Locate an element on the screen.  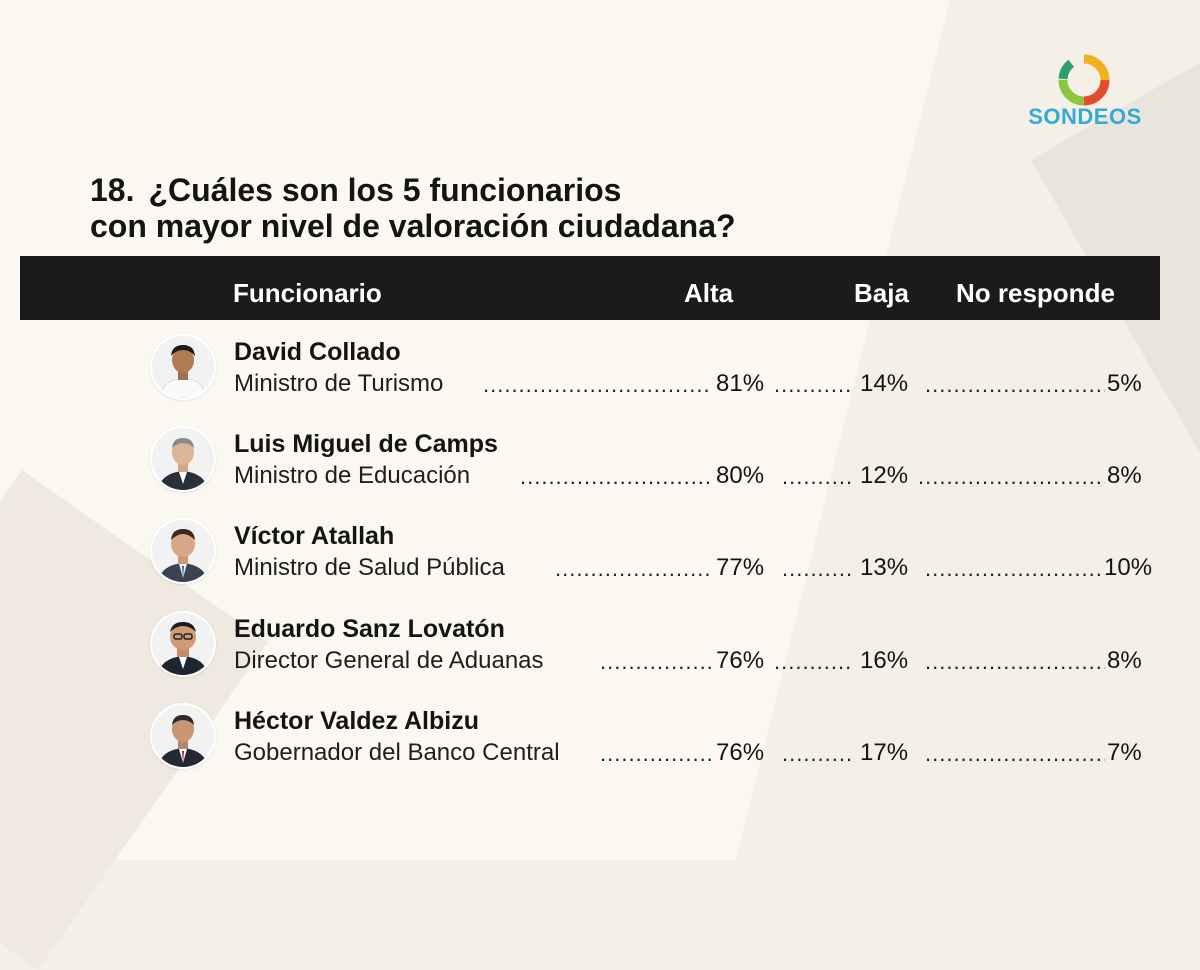
value-baja: 17% is located at coordinates (884, 752).